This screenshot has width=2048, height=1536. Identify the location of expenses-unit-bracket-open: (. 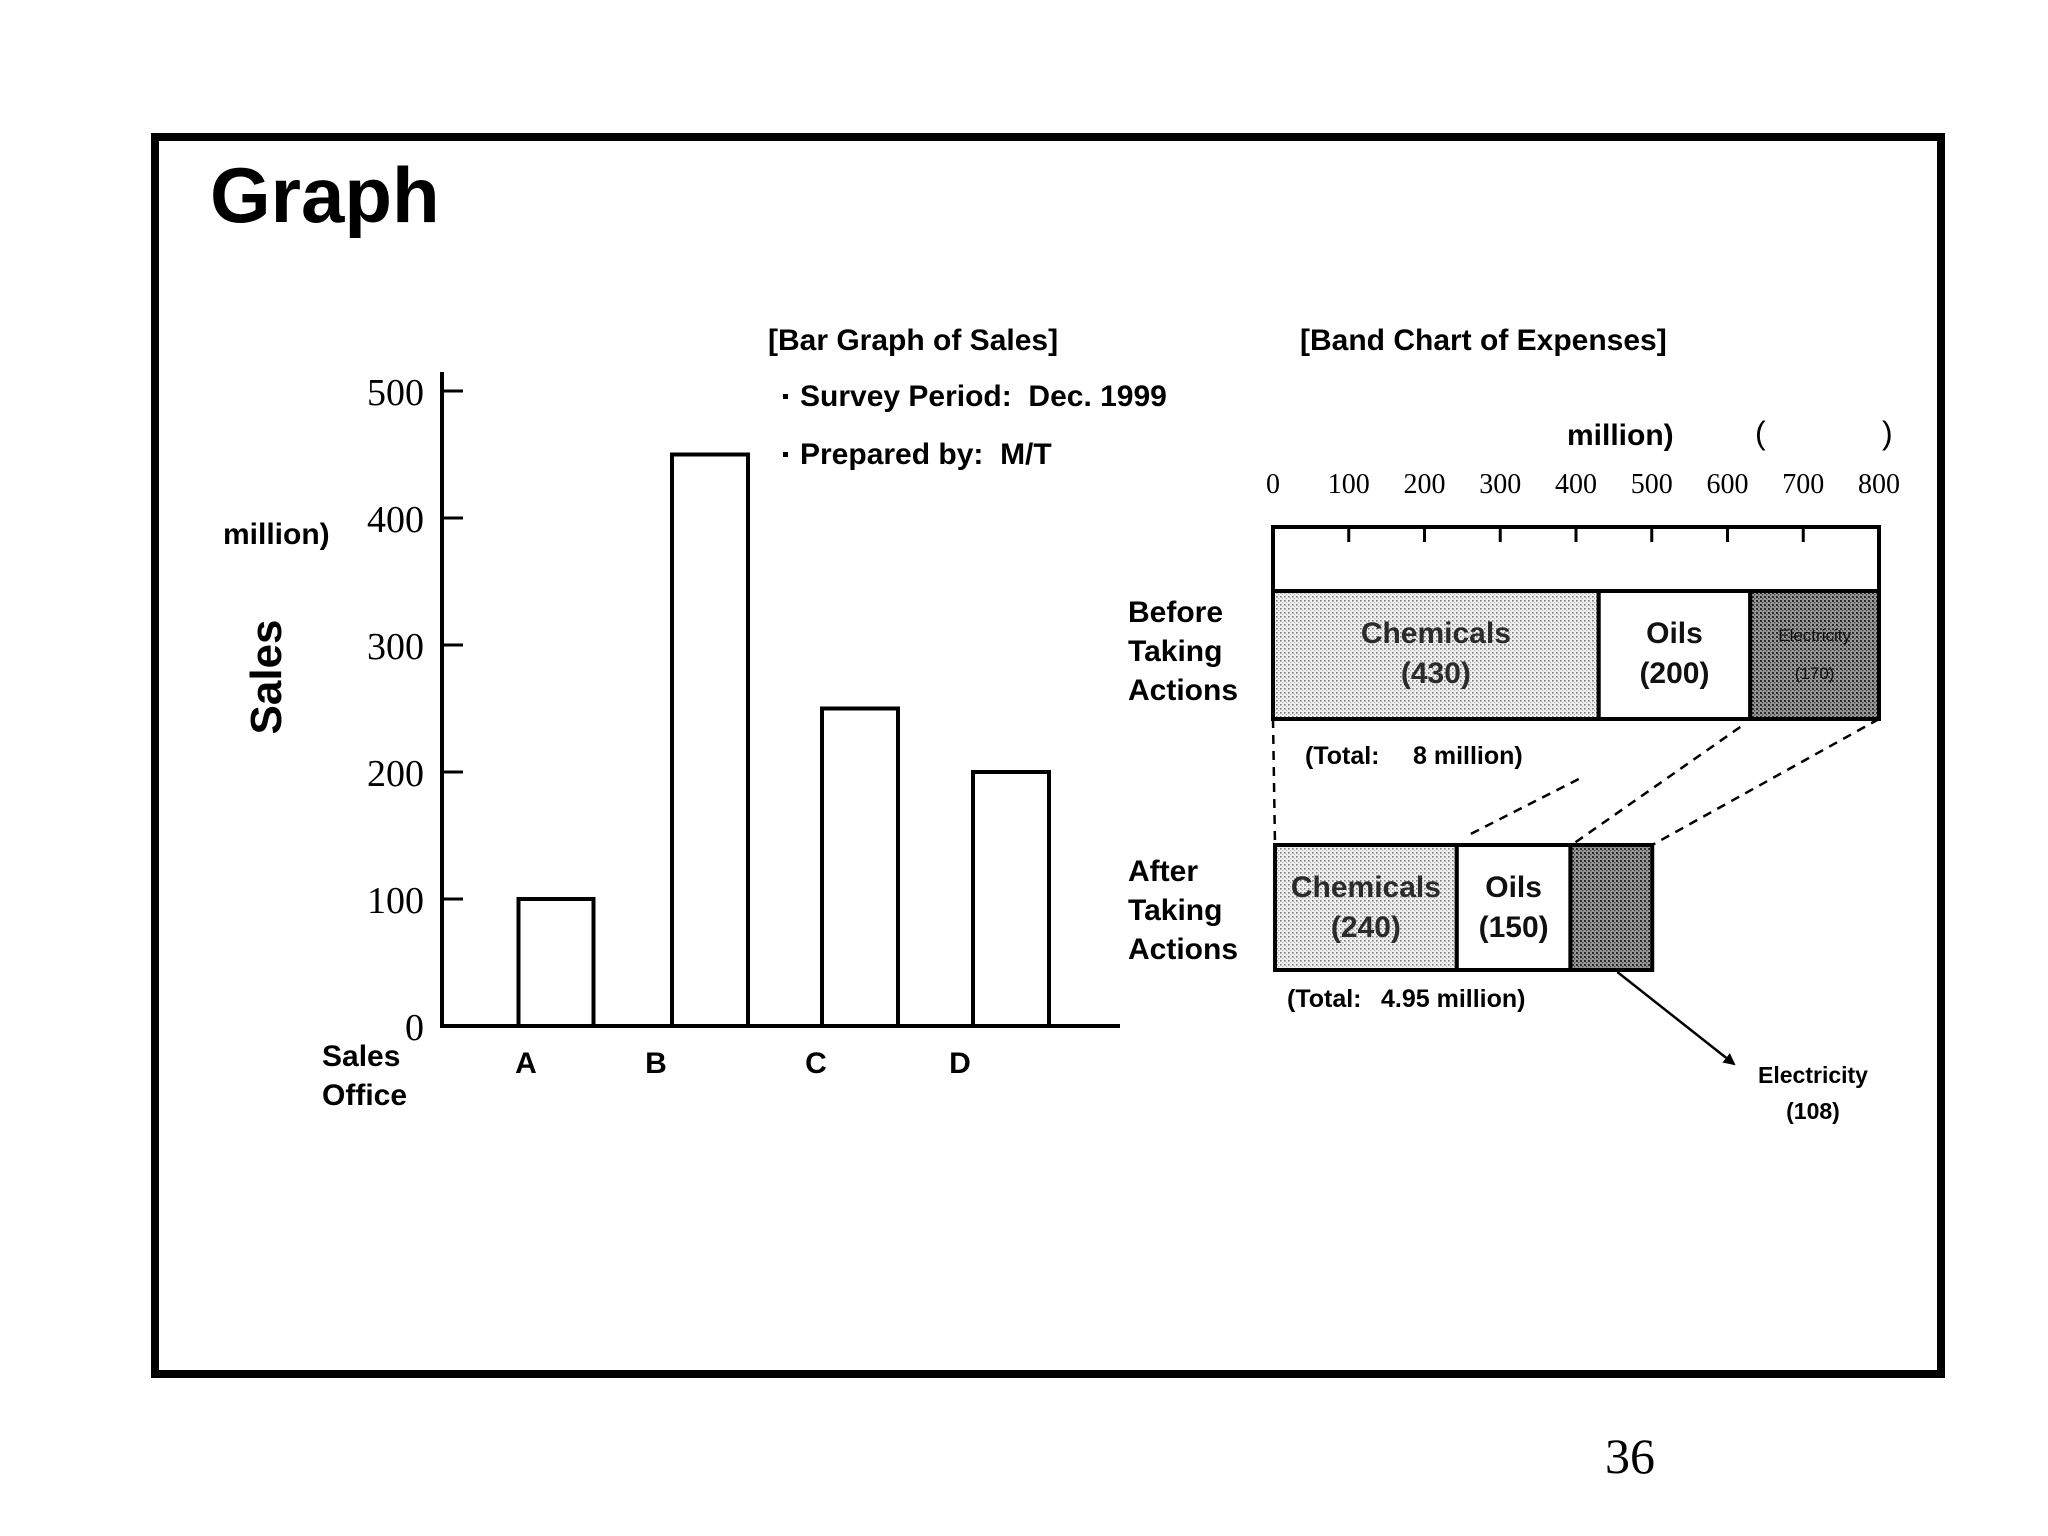
(1760, 433).